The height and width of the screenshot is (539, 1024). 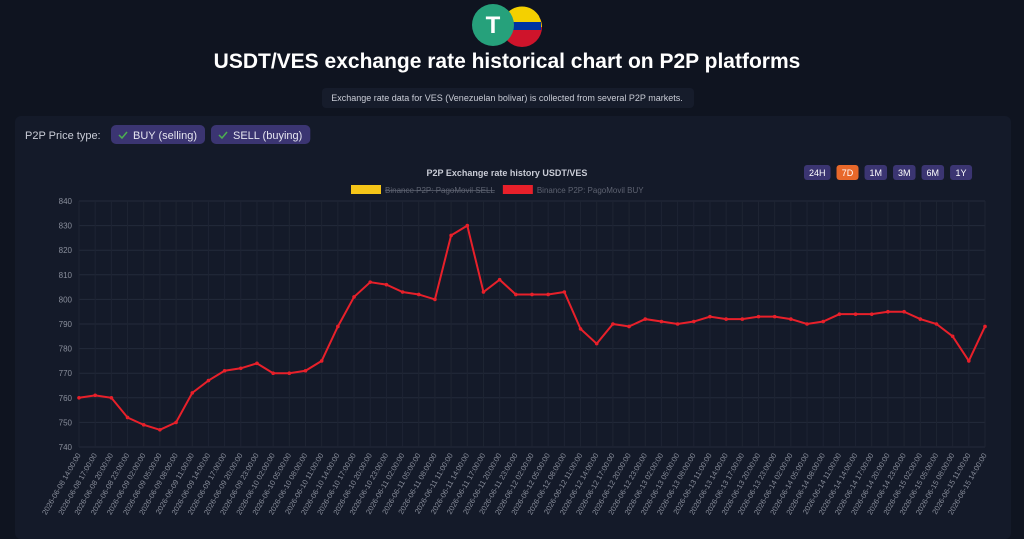 I want to click on y-tick-label: 810, so click(x=66, y=275).